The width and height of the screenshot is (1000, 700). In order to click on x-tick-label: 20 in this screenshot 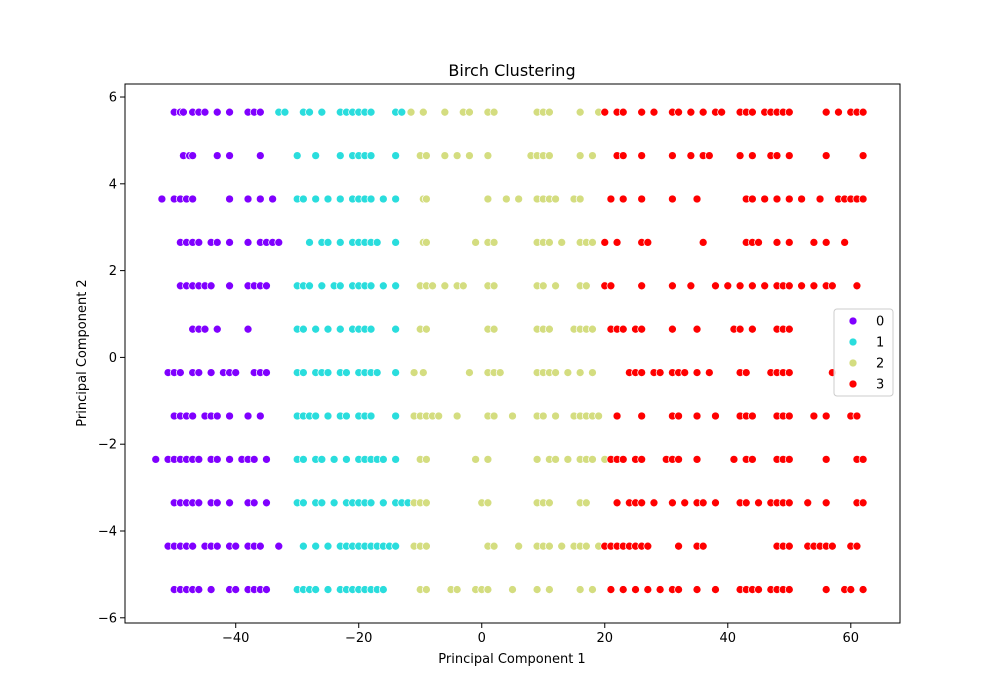, I will do `click(604, 638)`.